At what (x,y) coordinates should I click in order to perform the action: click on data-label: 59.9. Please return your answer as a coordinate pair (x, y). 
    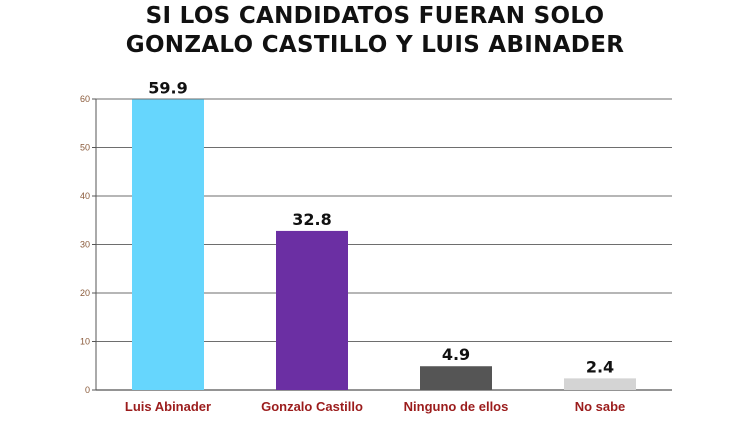
    Looking at the image, I should click on (167, 87).